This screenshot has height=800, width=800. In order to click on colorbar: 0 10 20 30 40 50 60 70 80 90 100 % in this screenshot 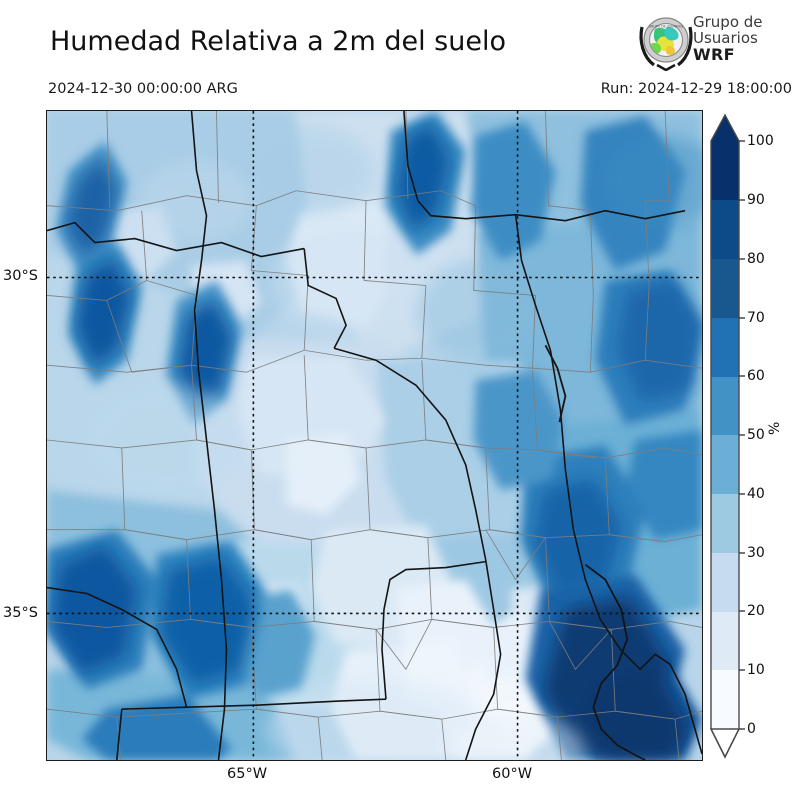, I will do `click(752, 439)`.